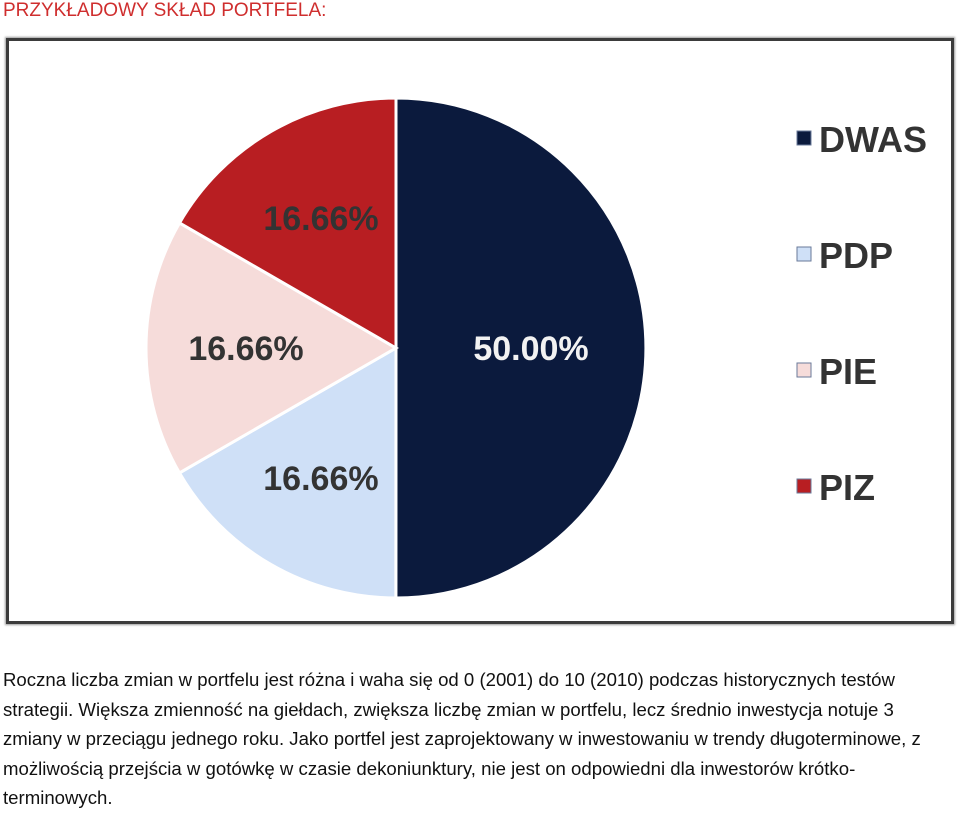 The image size is (960, 813). Describe the element at coordinates (848, 371) in the screenshot. I see `legend-label-pie: PIE` at that location.